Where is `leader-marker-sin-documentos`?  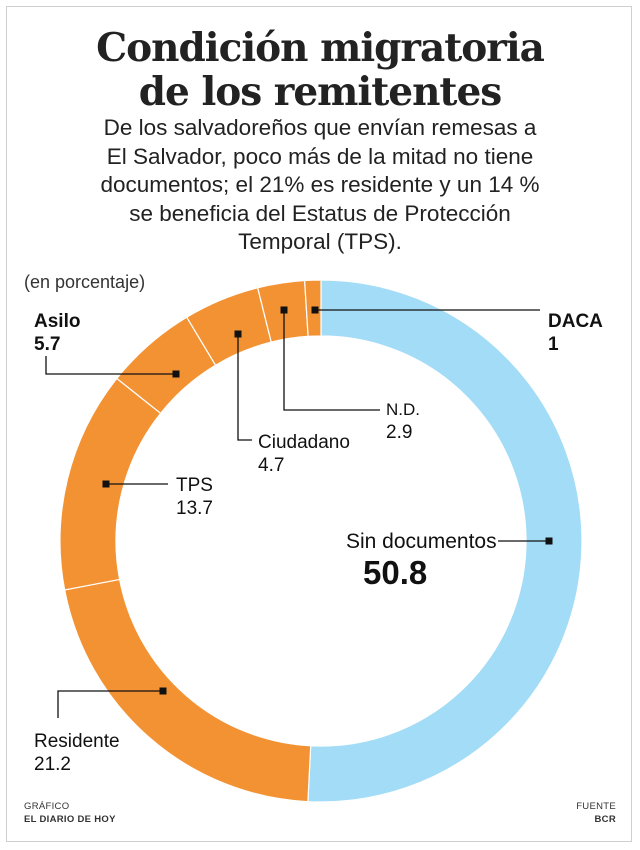
leader-marker-sin-documentos is located at coordinates (549, 541).